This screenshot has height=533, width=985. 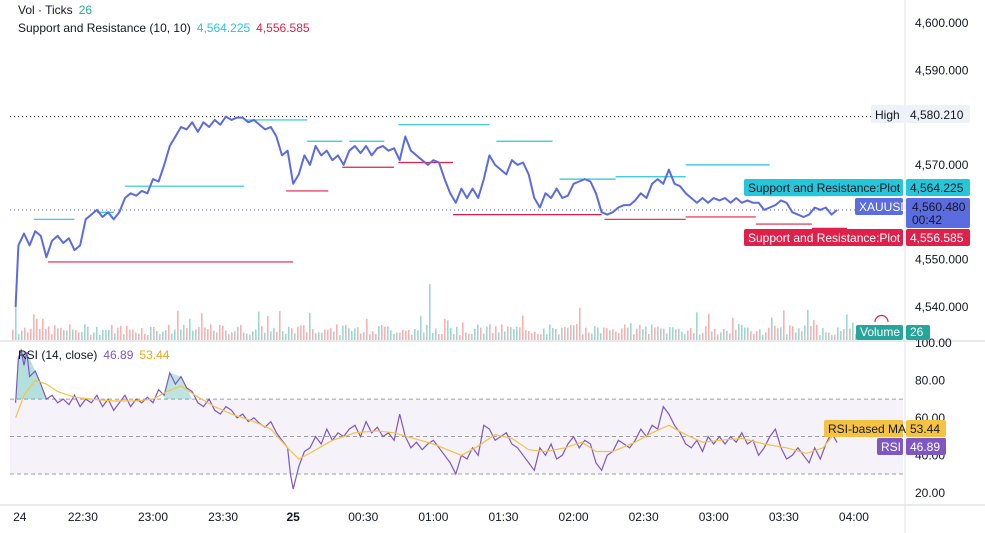 What do you see at coordinates (58, 355) in the screenshot?
I see `rsi-legend-label: RSI (14, close)` at bounding box center [58, 355].